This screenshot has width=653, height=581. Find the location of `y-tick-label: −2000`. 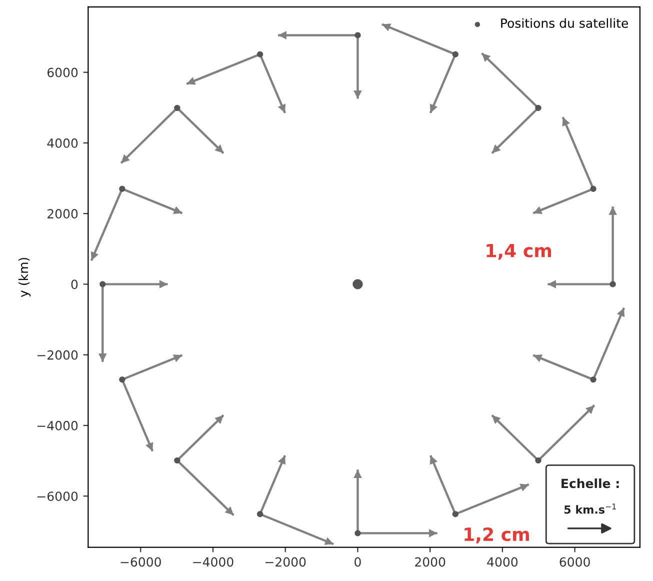

y-tick-label: −2000 is located at coordinates (57, 355).